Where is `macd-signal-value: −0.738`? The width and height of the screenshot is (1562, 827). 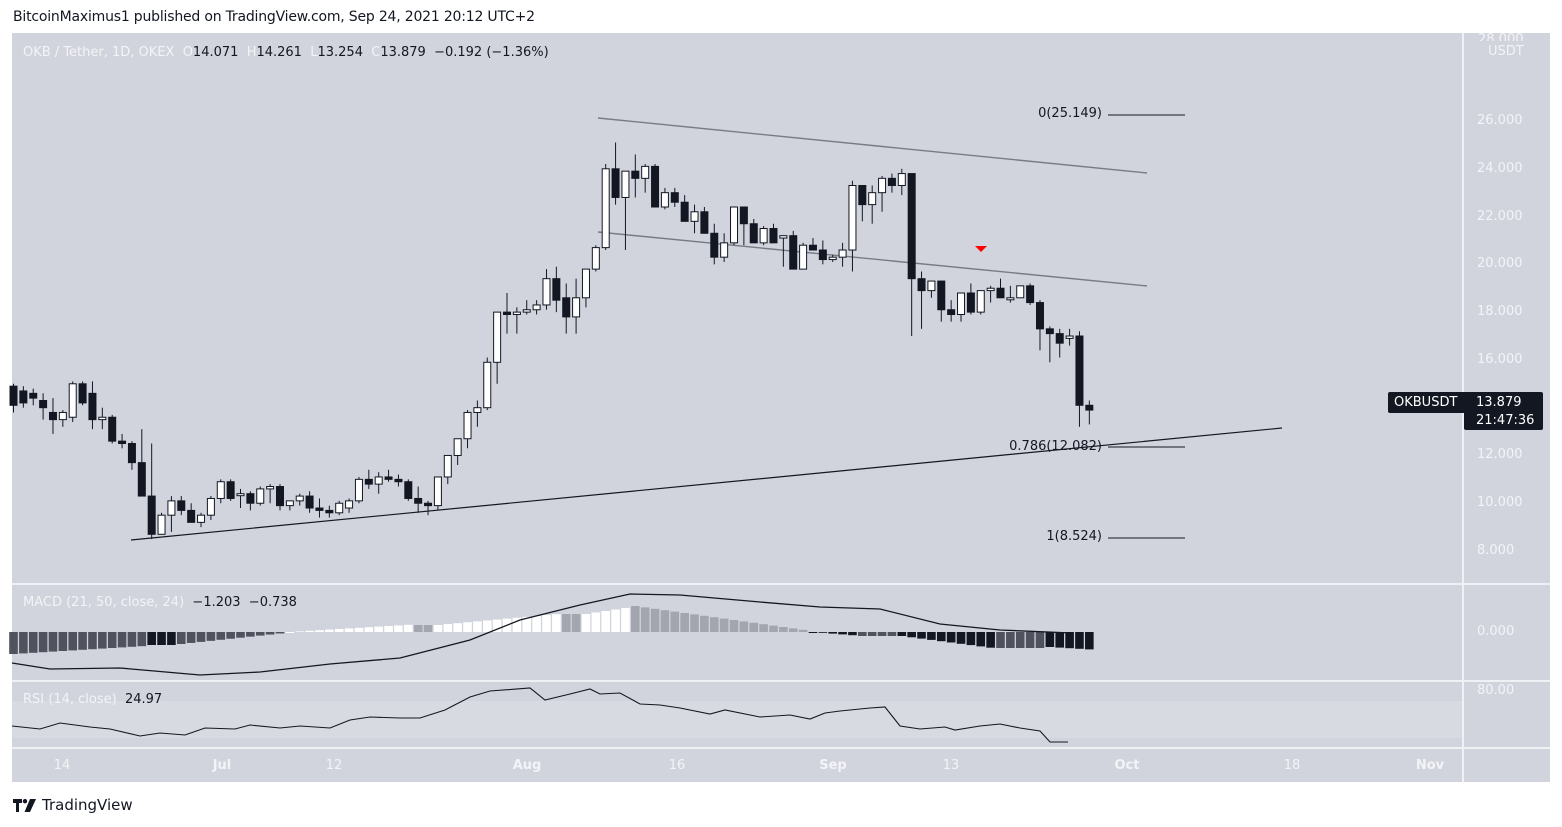
macd-signal-value: −0.738 is located at coordinates (272, 602).